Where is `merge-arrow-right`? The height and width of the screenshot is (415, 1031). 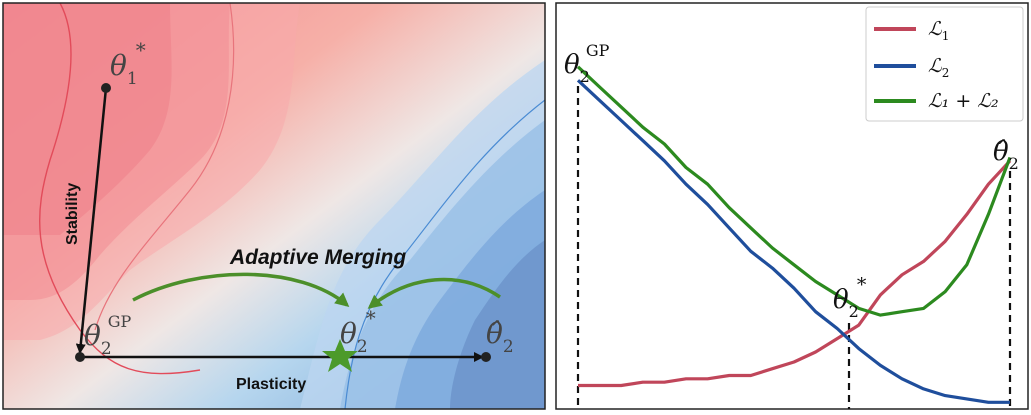
merge-arrow-right is located at coordinates (434, 293).